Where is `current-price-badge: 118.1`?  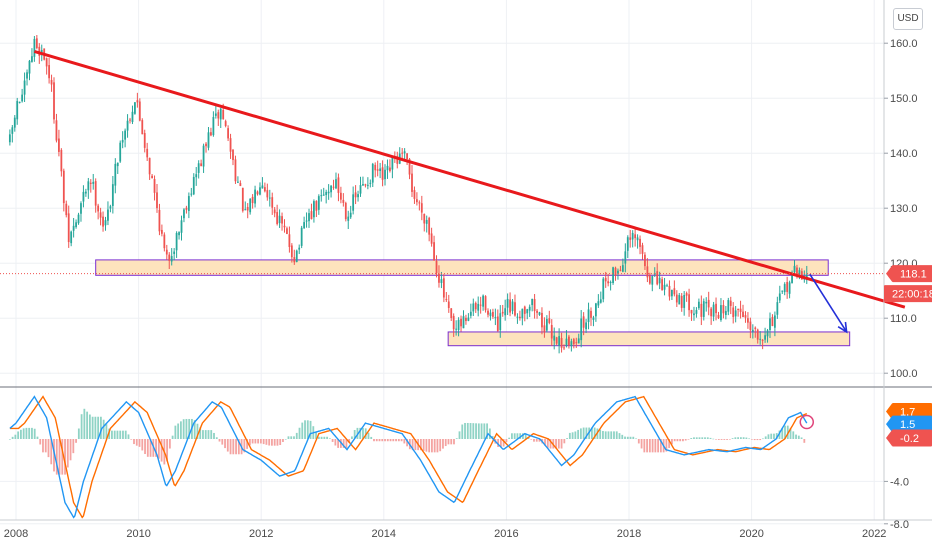 current-price-badge: 118.1 is located at coordinates (912, 274).